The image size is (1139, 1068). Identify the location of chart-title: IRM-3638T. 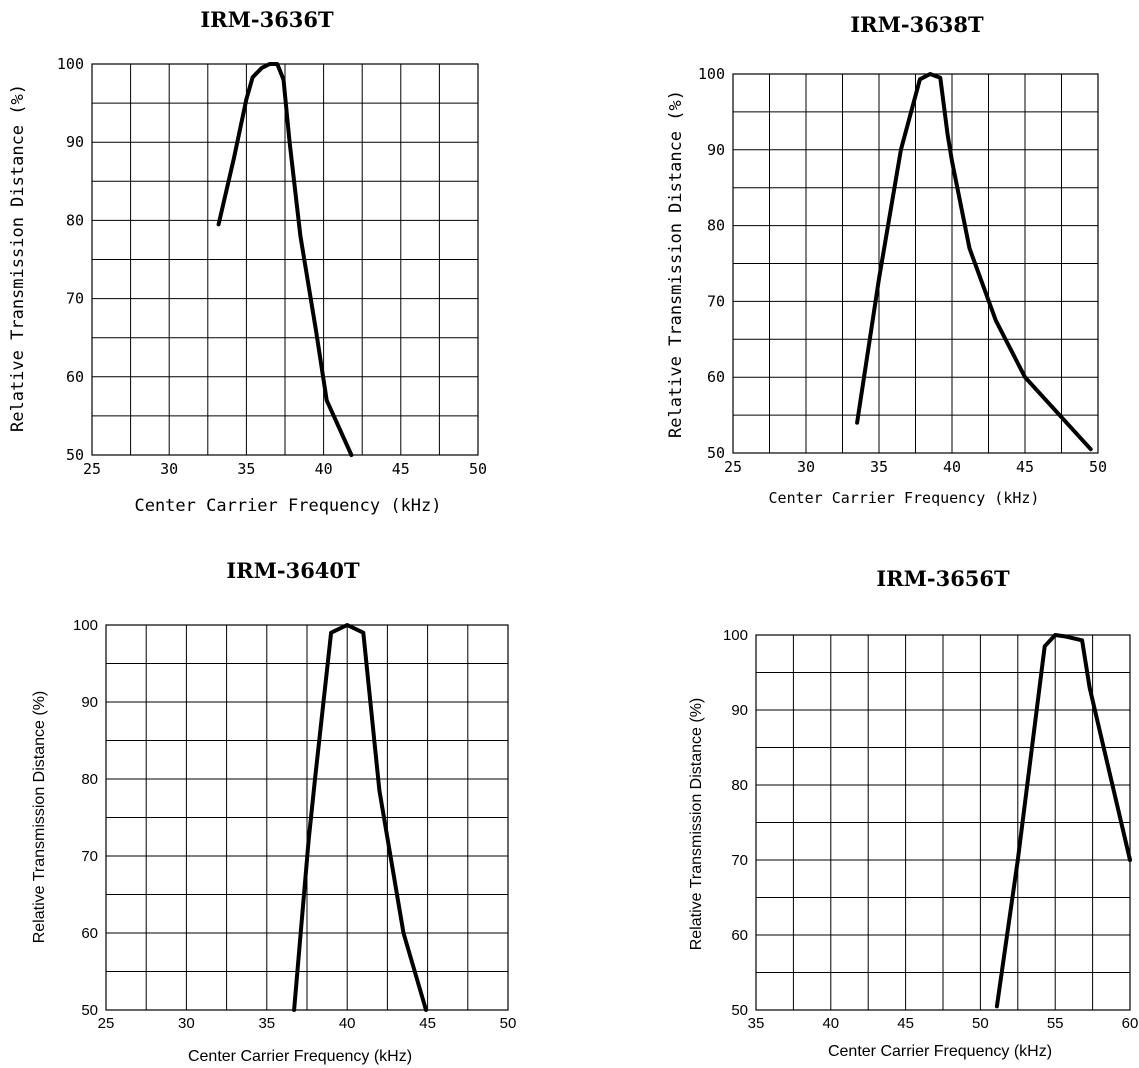
(917, 24).